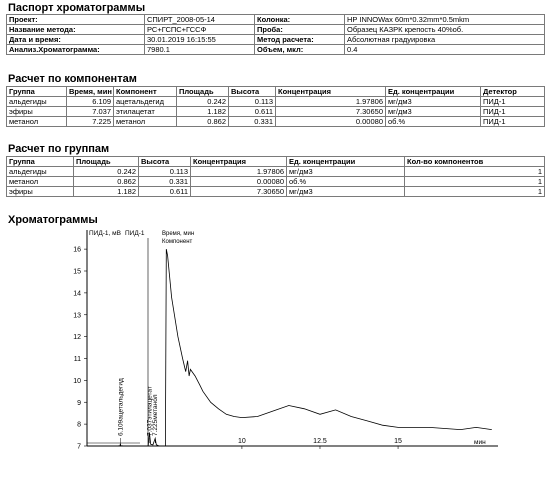 This screenshot has height=480, width=555. Describe the element at coordinates (77, 293) in the screenshot. I see `y-tick-label: 14` at that location.